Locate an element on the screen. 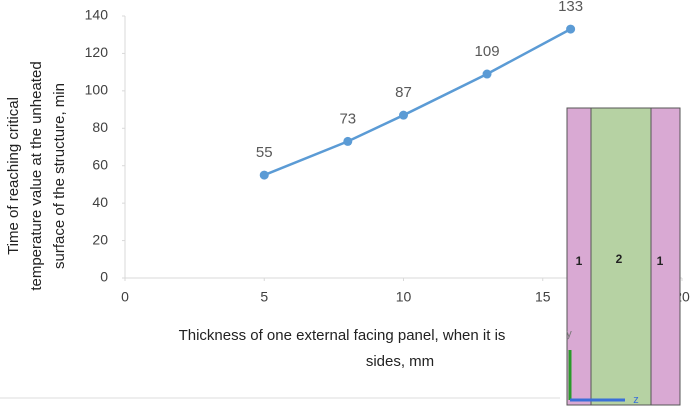 Image resolution: width=692 pixels, height=408 pixels. axis-letter: z is located at coordinates (636, 400).